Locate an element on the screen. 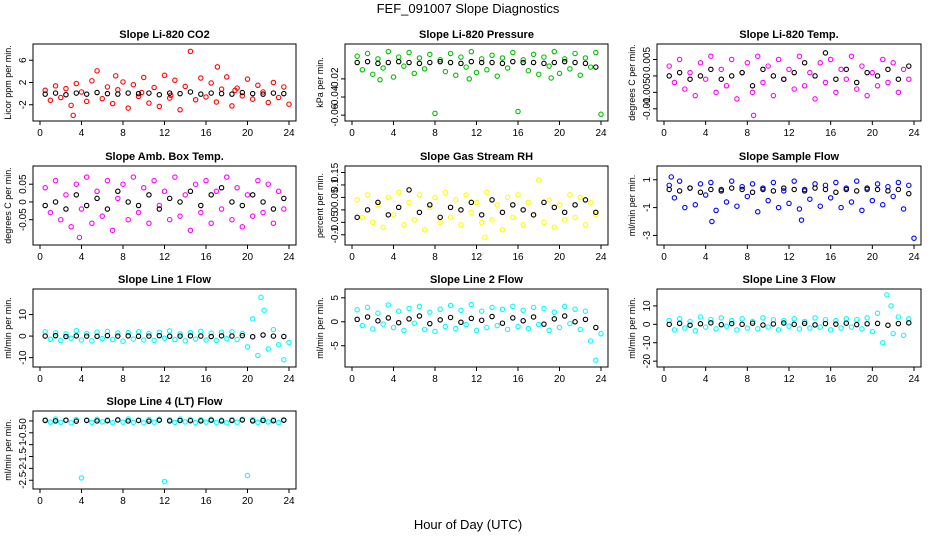 The image size is (936, 540). x-tick-label: 20 is located at coordinates (873, 257).